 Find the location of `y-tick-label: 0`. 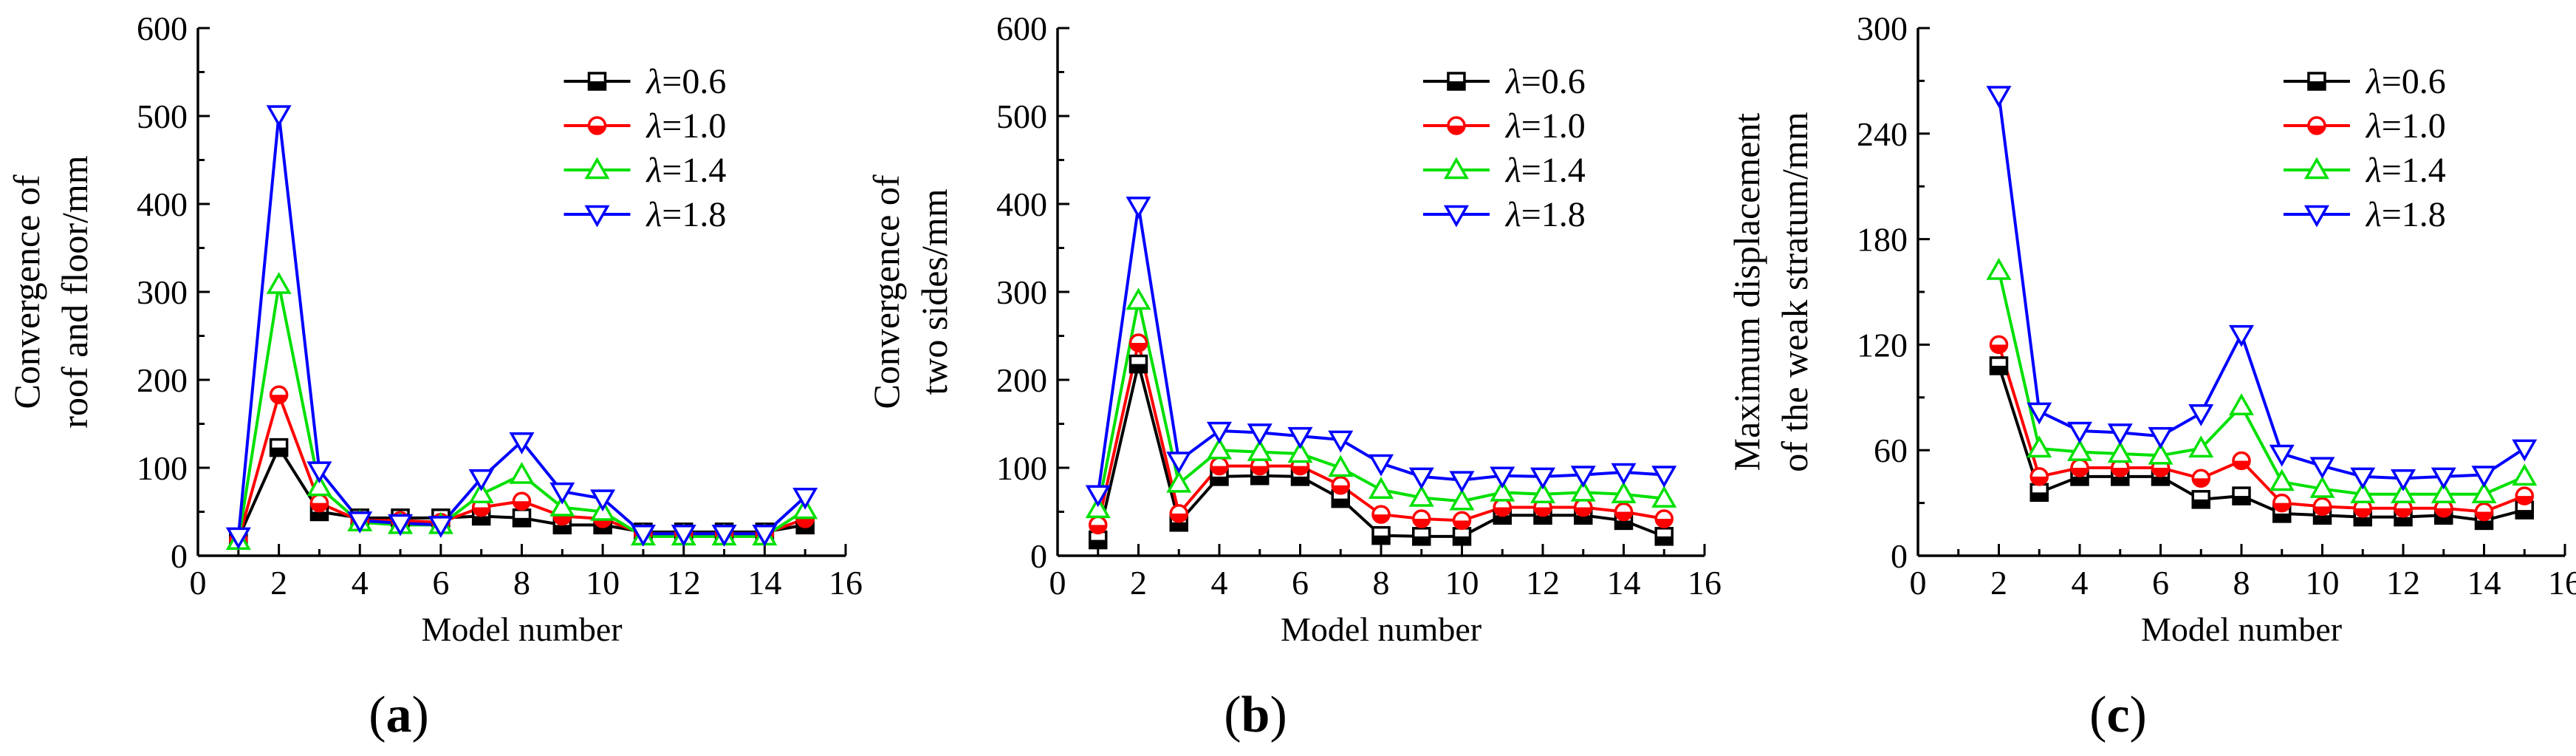

y-tick-label: 0 is located at coordinates (1899, 556).